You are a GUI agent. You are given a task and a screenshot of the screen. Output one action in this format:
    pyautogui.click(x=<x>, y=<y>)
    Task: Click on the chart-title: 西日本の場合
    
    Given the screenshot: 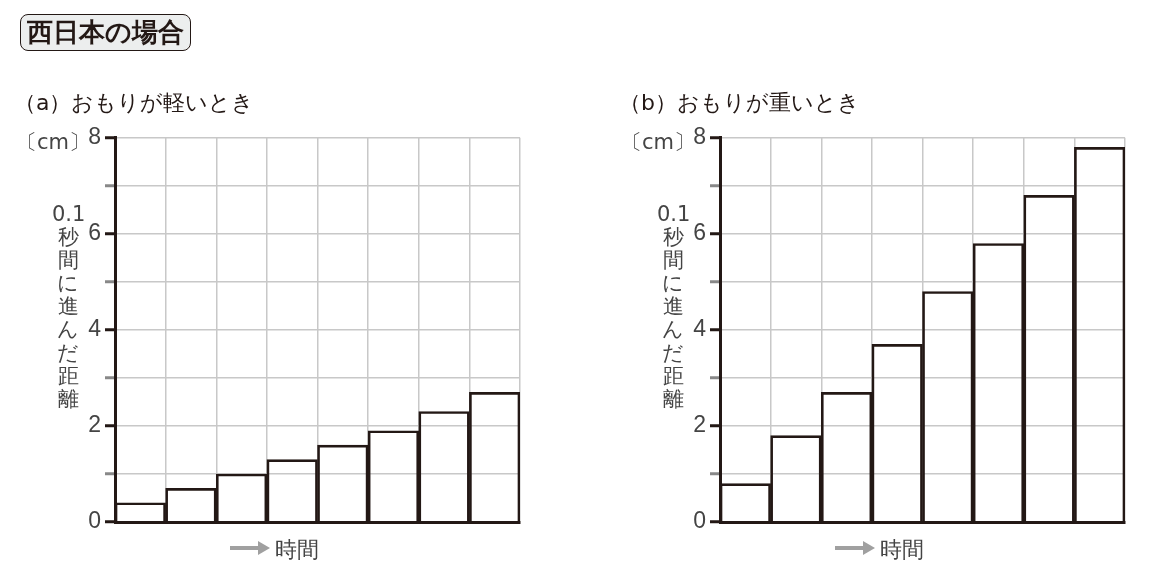 What is the action you would take?
    pyautogui.click(x=105, y=32)
    